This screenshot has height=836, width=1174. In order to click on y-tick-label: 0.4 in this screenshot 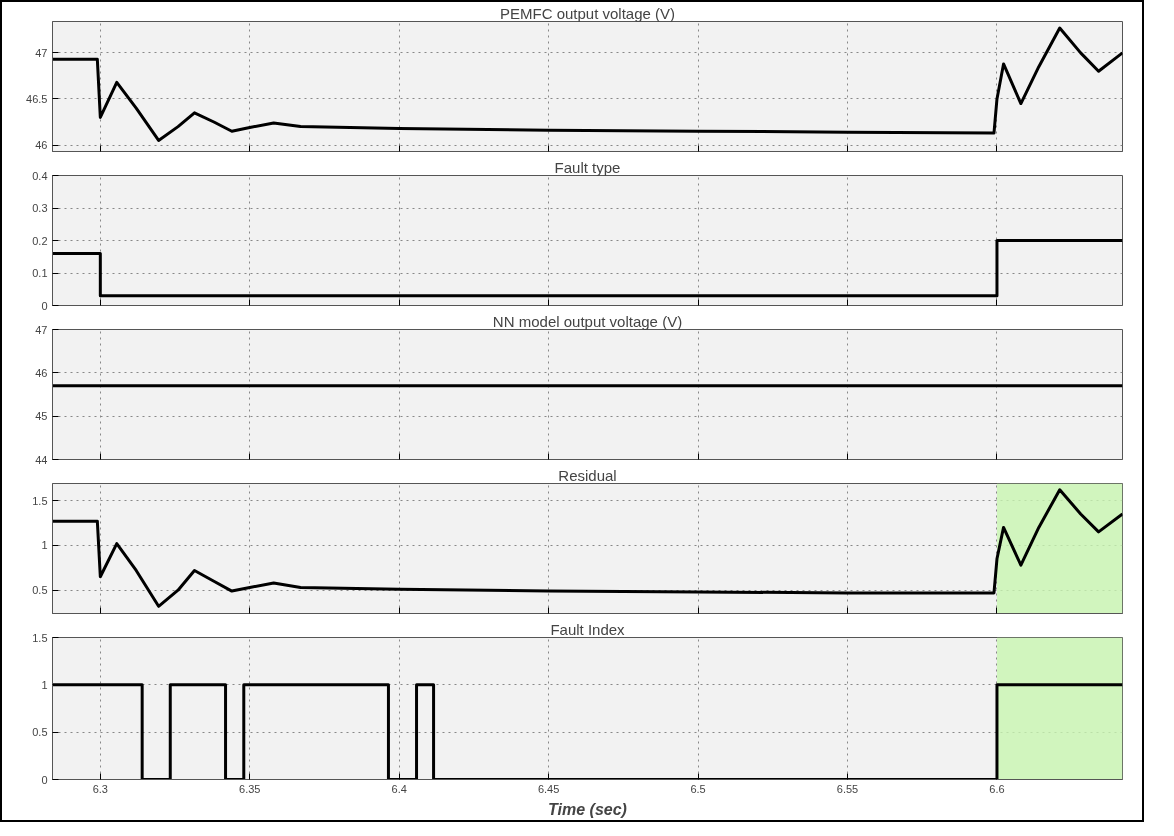, I will do `click(40, 175)`.